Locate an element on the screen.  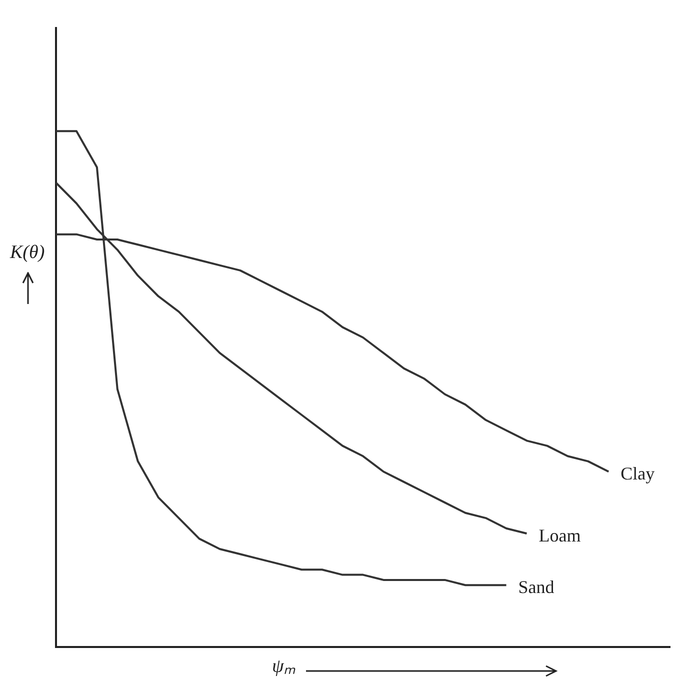
y-axis-title: K(θ) is located at coordinates (27, 253).